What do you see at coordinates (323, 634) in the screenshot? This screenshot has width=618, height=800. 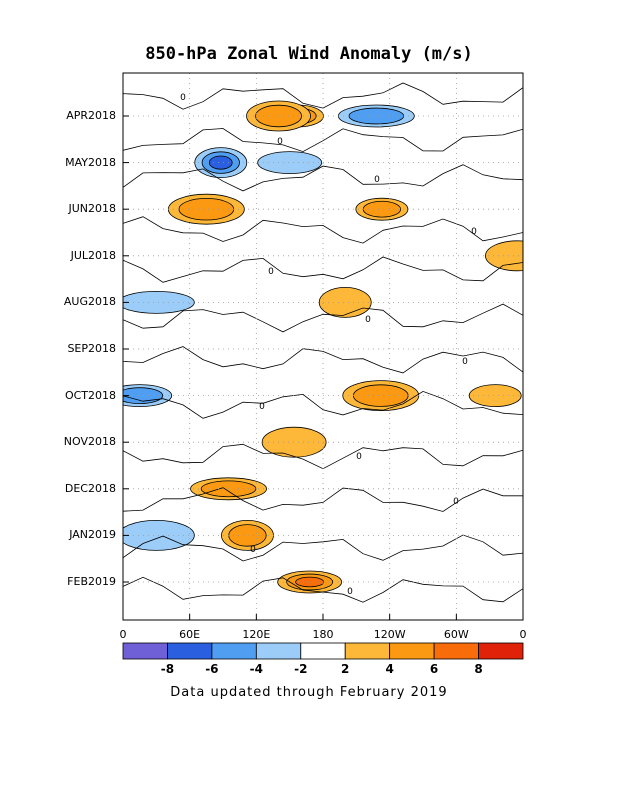 I see `x-tick-label-3: 180` at bounding box center [323, 634].